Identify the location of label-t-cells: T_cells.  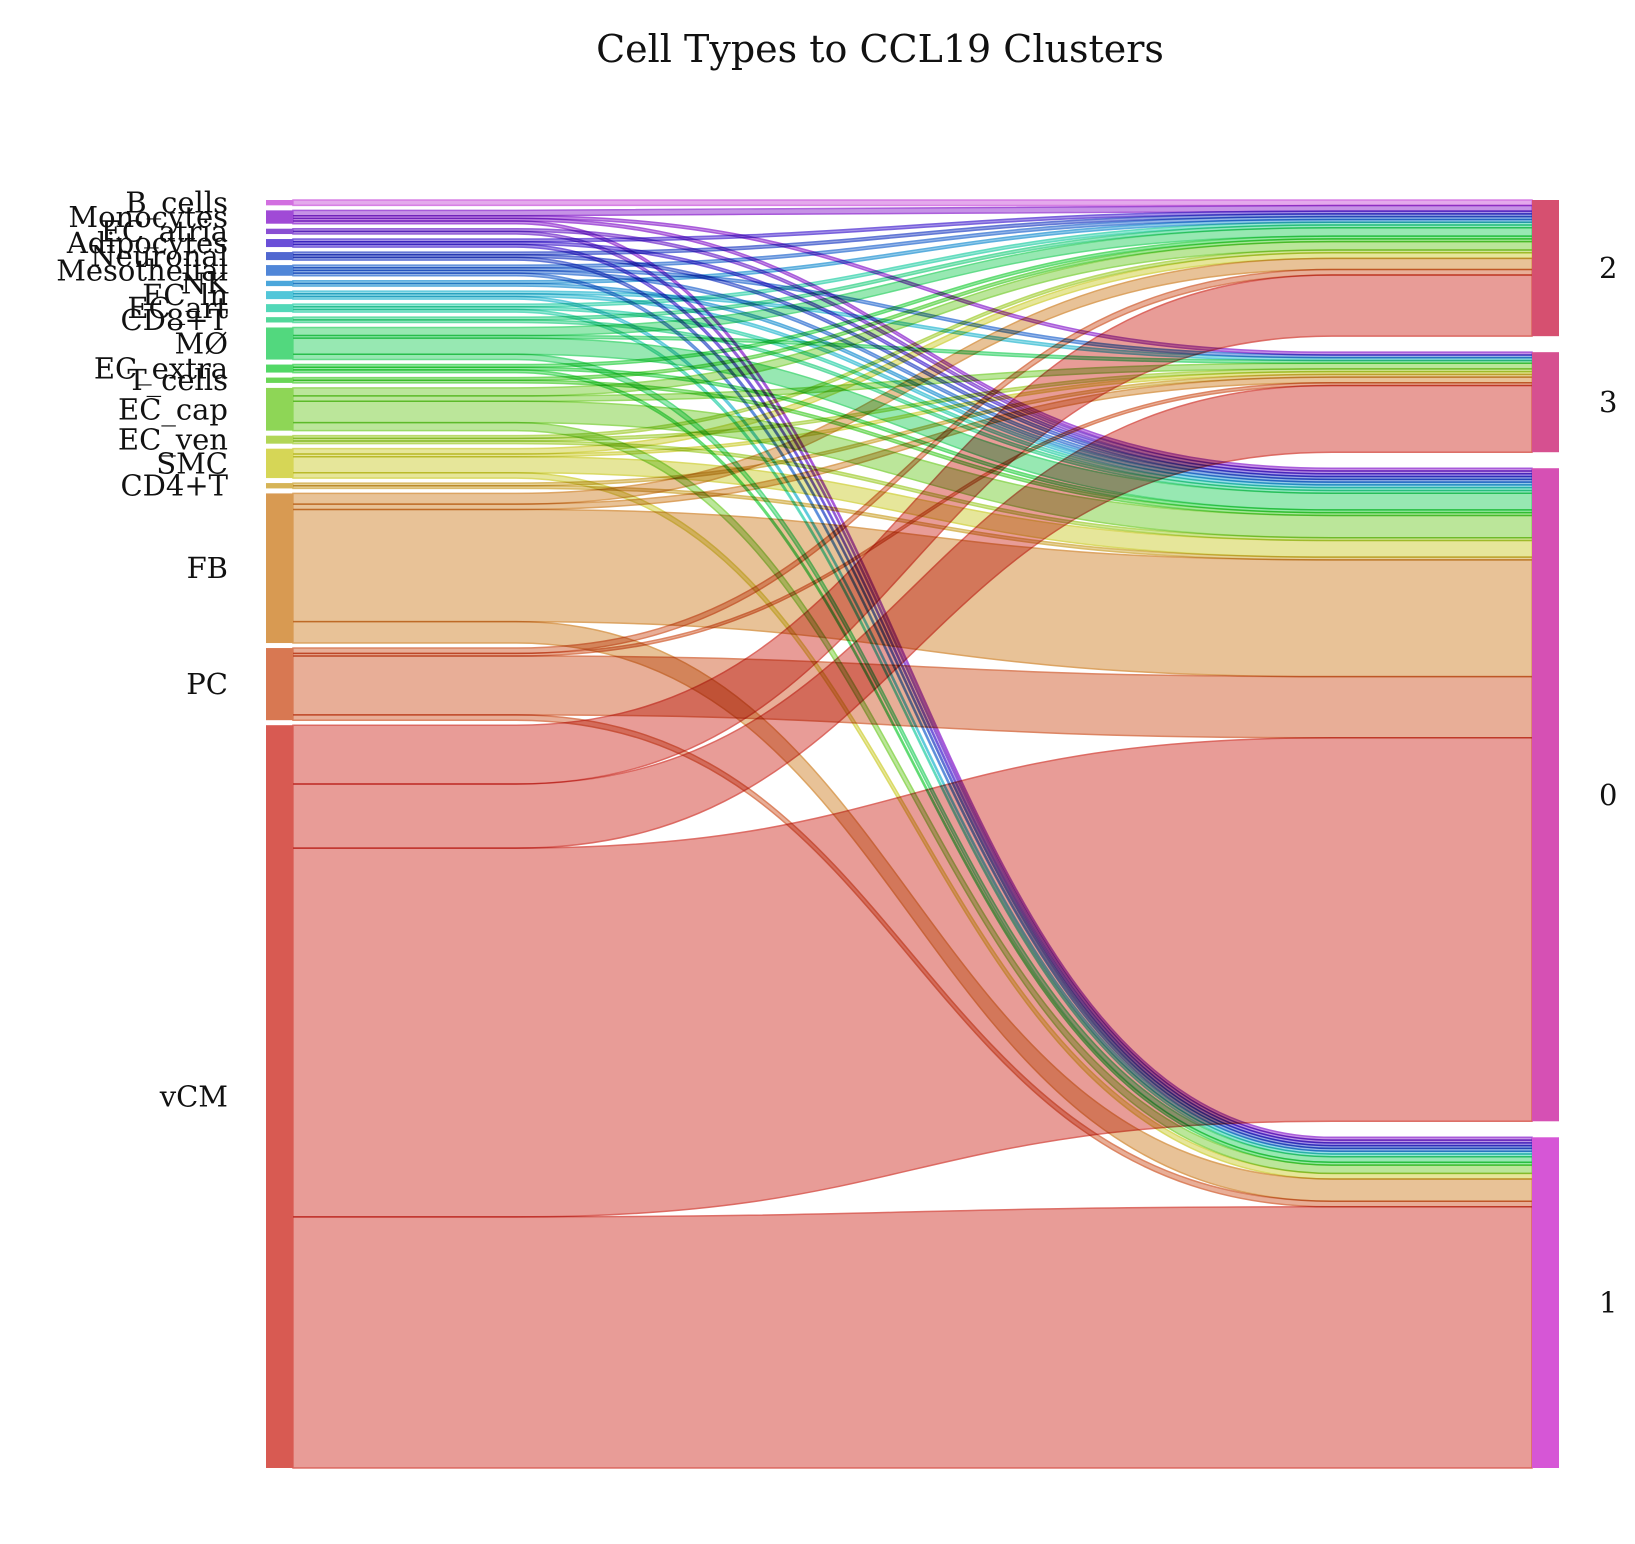
(177, 380).